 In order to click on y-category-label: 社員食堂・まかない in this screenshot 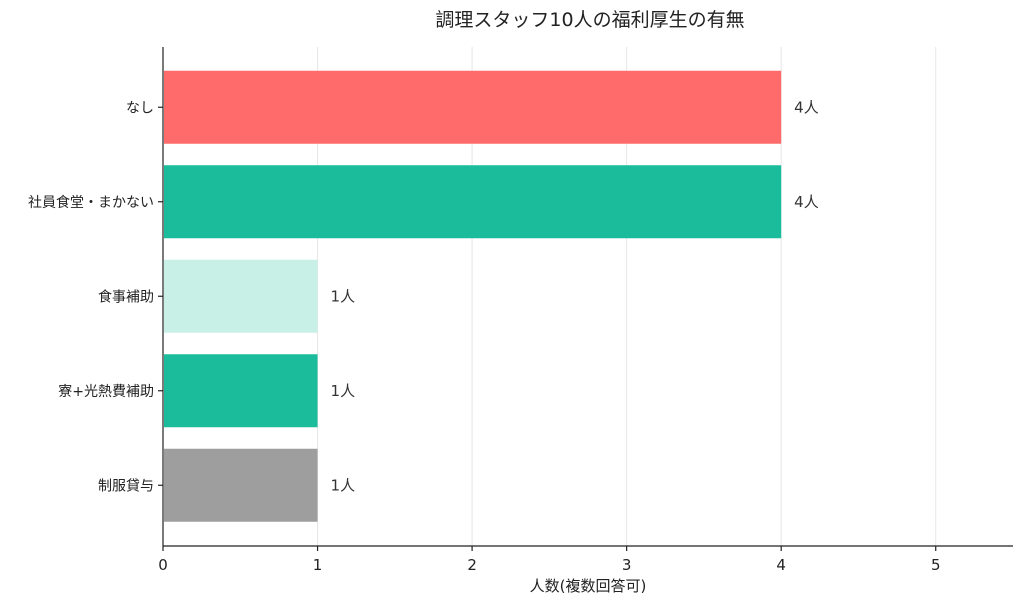, I will do `click(91, 202)`.